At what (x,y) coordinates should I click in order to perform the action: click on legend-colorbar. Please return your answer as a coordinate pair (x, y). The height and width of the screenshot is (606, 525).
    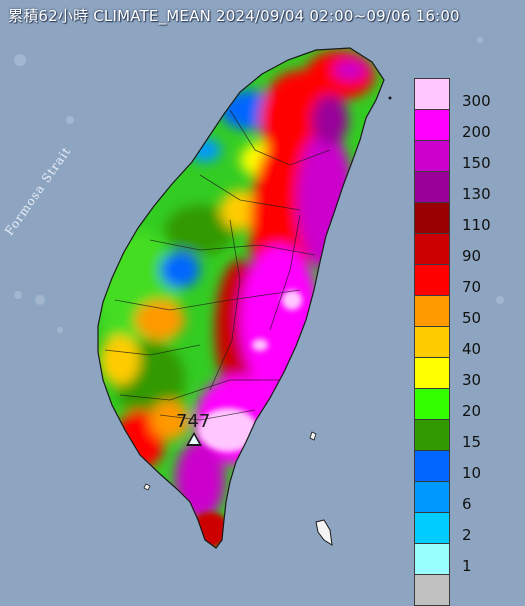
    Looking at the image, I should click on (432, 342).